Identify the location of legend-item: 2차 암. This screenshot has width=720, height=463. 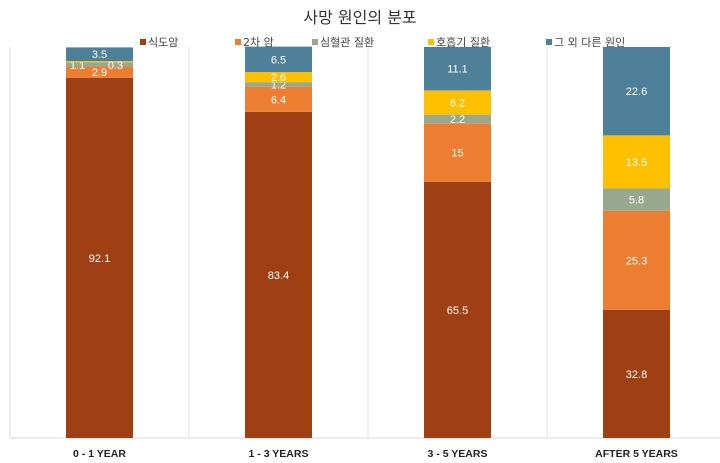
(254, 42).